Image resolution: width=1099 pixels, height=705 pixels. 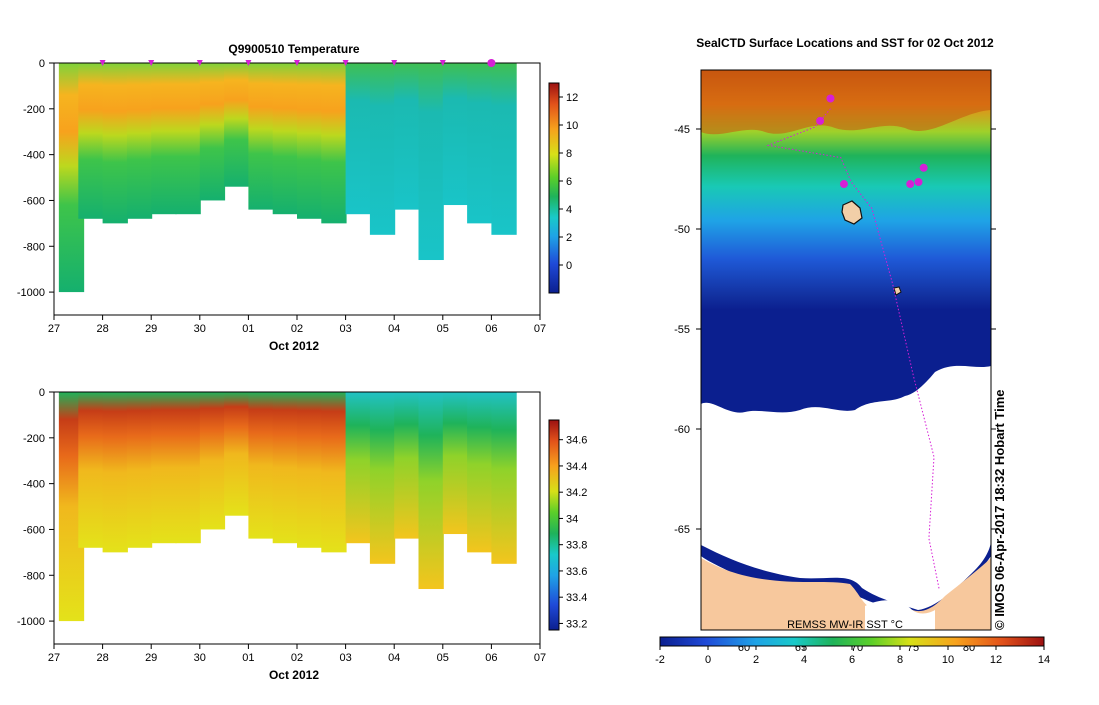 What do you see at coordinates (576, 546) in the screenshot?
I see `colorbar-tick-label: 33.8` at bounding box center [576, 546].